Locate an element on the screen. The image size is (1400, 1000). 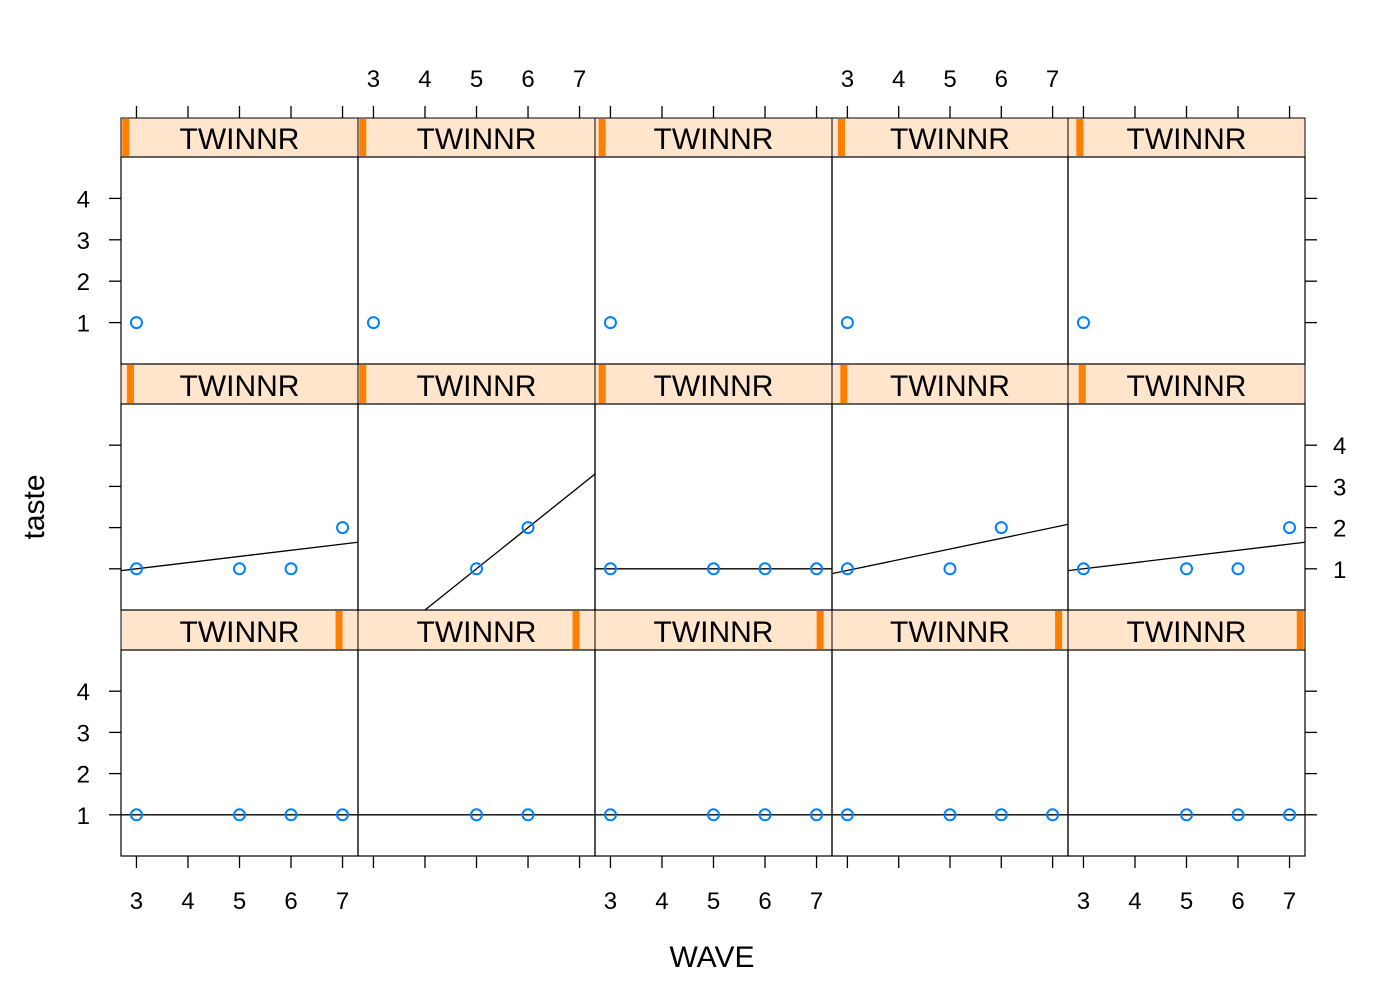
panel-middle-5: TWINNR is located at coordinates (1186, 487).